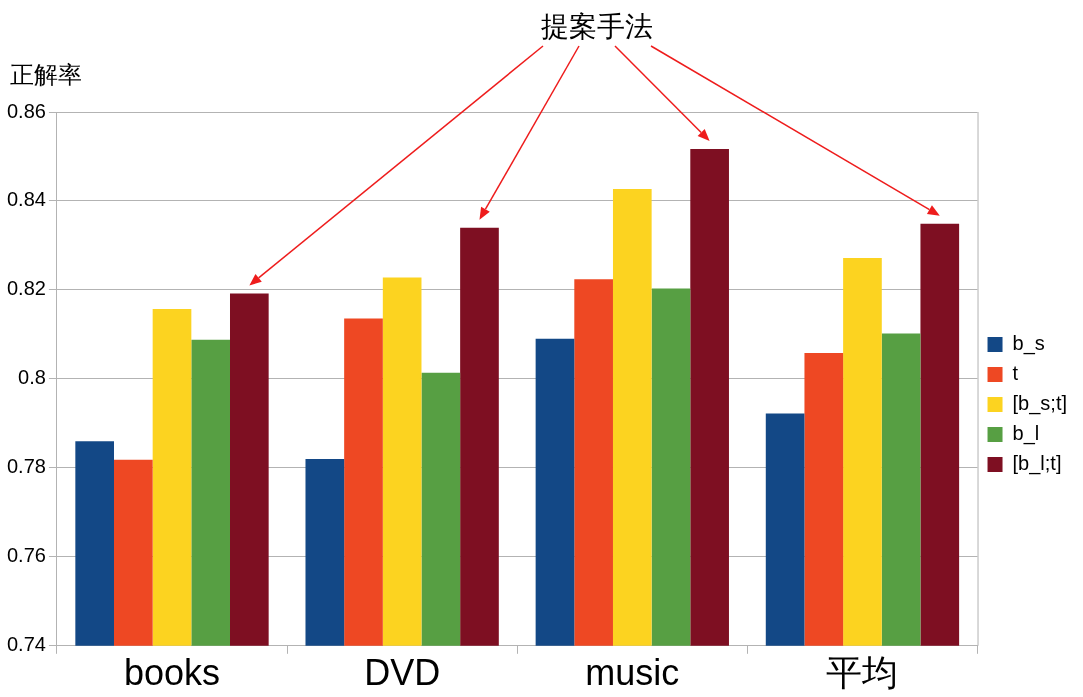 The width and height of the screenshot is (1083, 697). Describe the element at coordinates (1037, 464) in the screenshot. I see `legend-label: [b_l;t]` at that location.